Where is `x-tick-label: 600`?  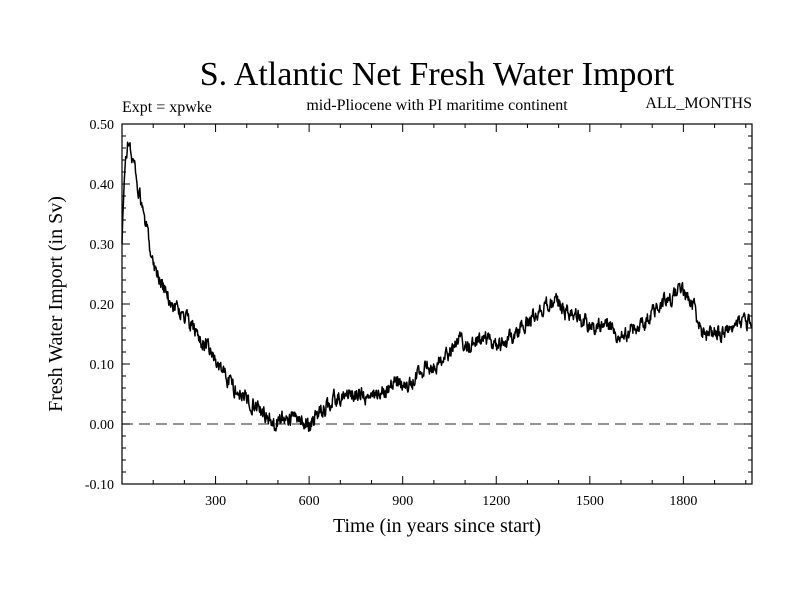 x-tick-label: 600 is located at coordinates (309, 501).